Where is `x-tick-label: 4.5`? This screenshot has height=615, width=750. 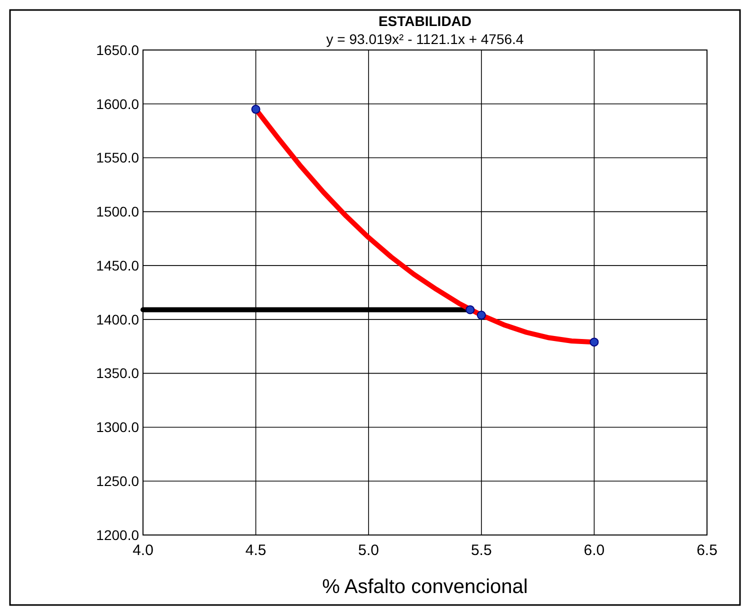
x-tick-label: 4.5 is located at coordinates (255, 550).